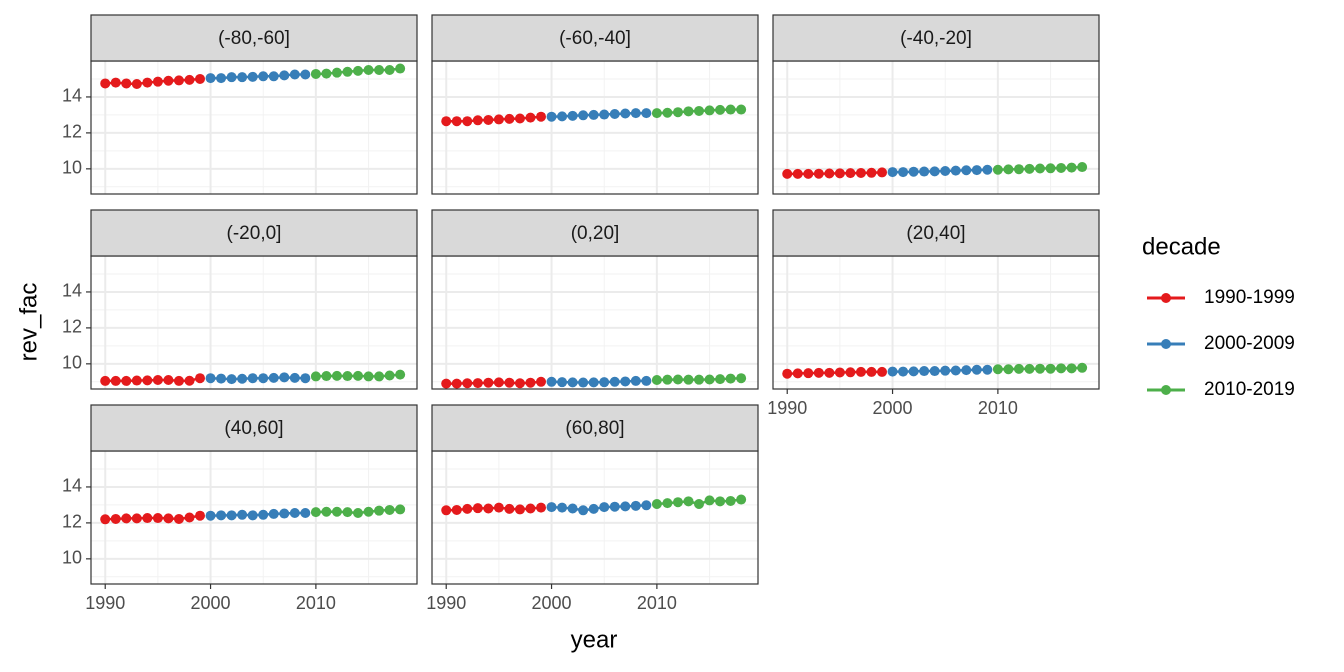  I want to click on legend-label: 2010-2019, so click(1249, 389).